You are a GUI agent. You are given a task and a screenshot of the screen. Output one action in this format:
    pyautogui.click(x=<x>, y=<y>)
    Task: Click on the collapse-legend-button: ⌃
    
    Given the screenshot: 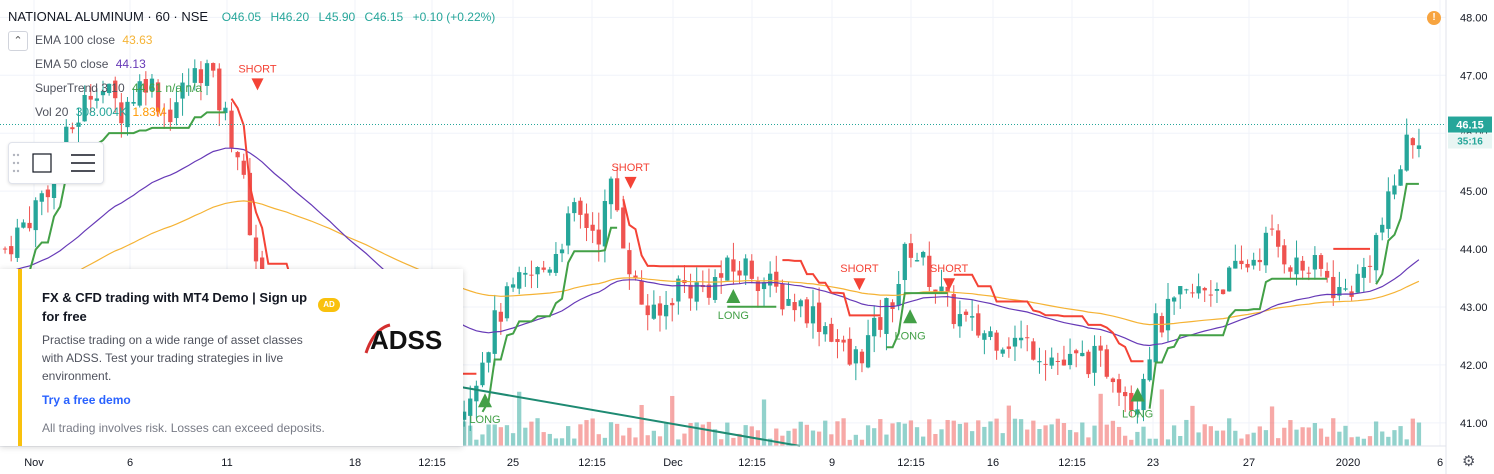 What is the action you would take?
    pyautogui.click(x=18, y=41)
    